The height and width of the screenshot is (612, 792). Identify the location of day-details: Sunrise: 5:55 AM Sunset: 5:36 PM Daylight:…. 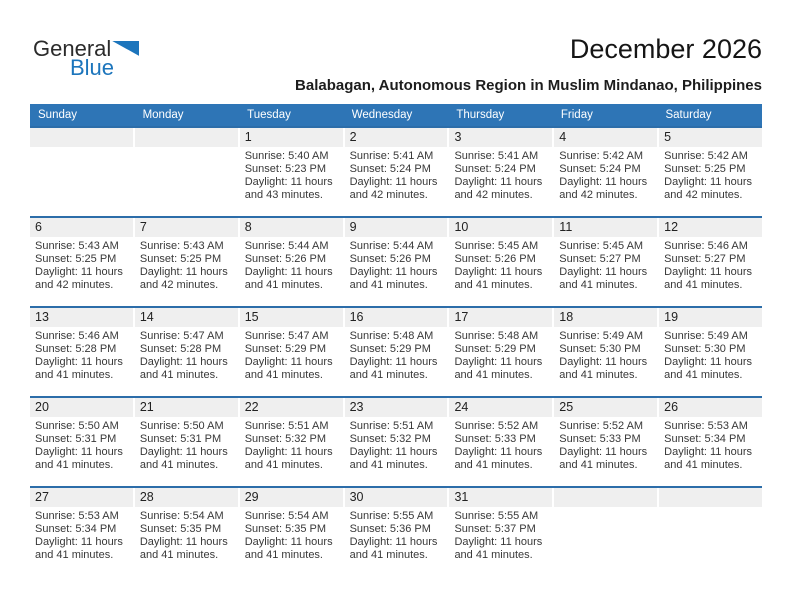
(396, 534).